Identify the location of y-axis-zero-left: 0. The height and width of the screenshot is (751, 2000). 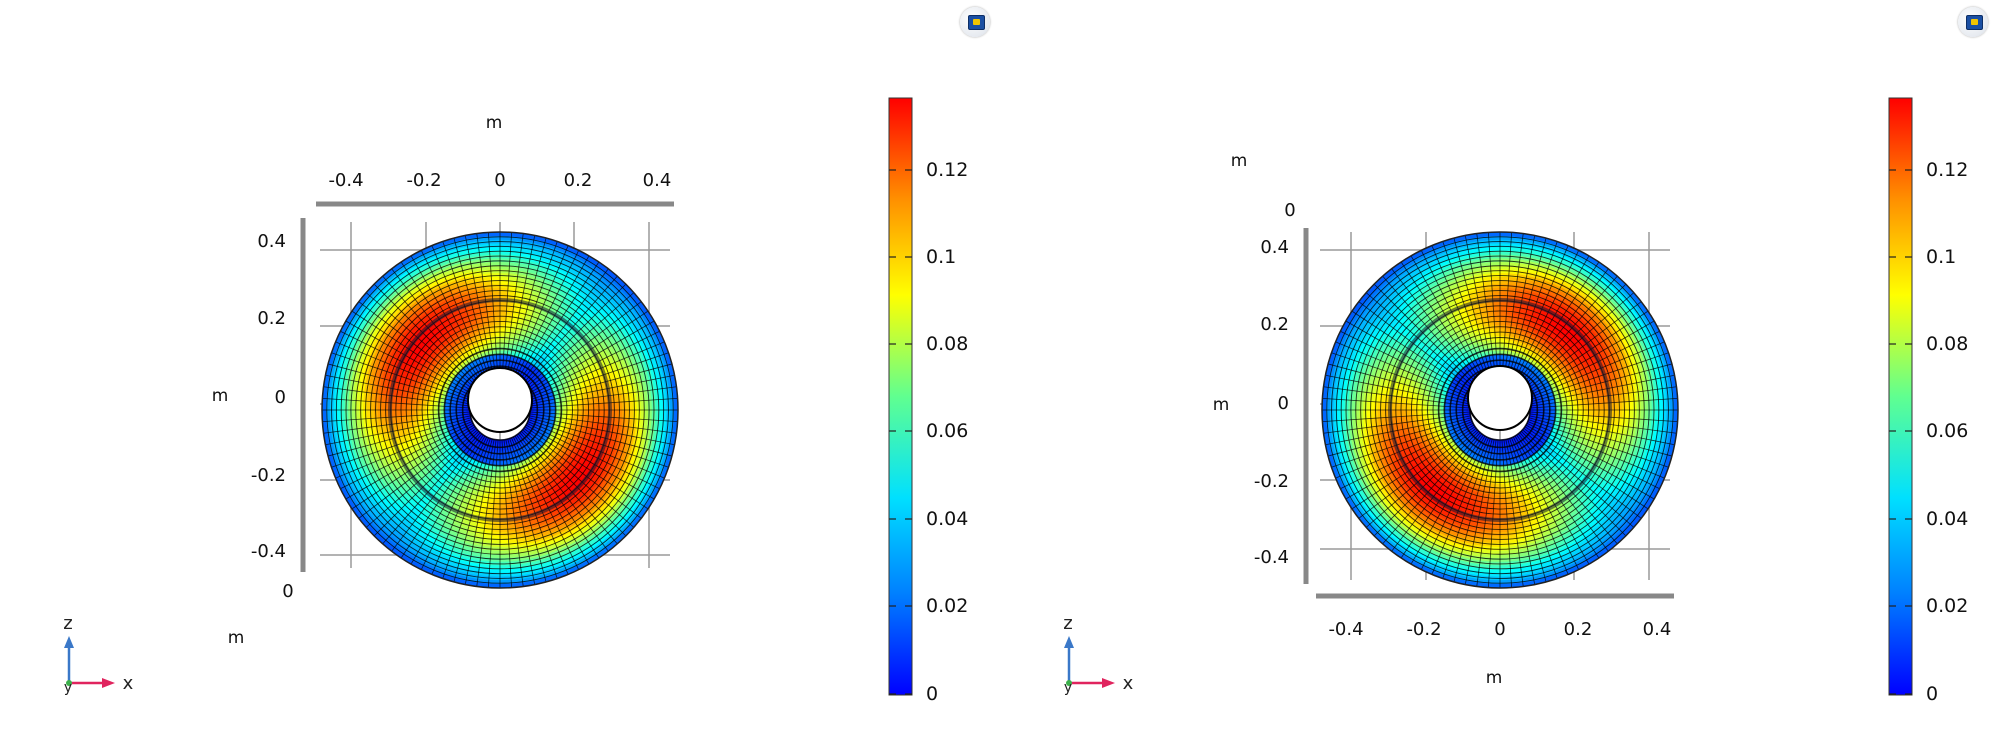
(287, 591).